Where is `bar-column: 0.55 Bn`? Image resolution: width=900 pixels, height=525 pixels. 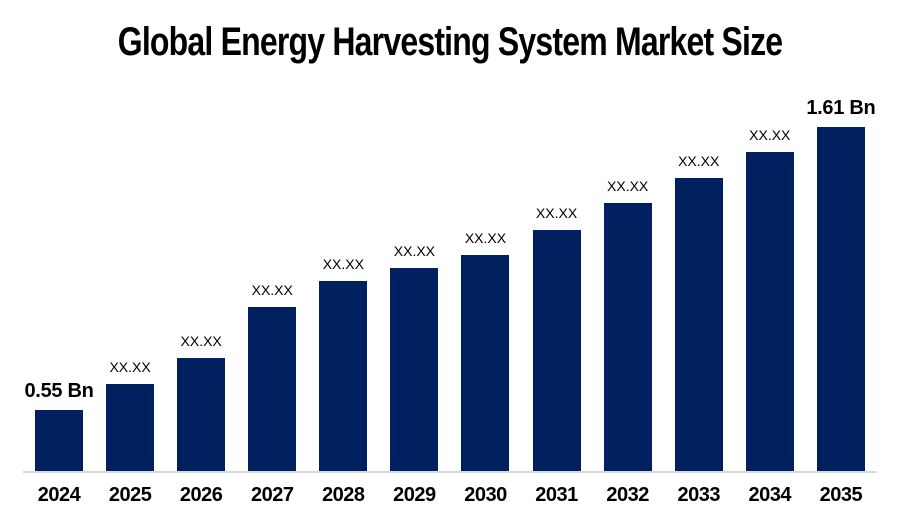 bar-column: 0.55 Bn is located at coordinates (59, 426).